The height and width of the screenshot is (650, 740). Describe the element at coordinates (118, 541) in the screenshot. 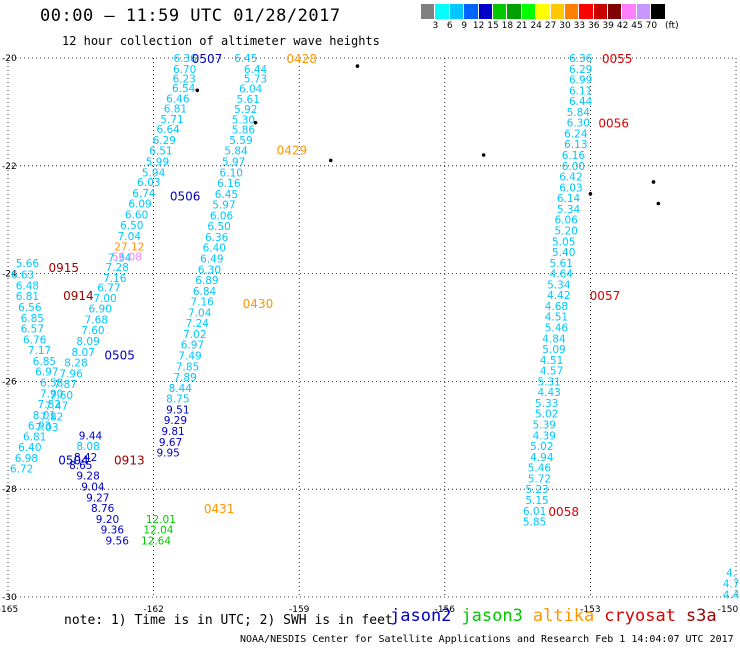

I see `wave-height-value: 9.56` at that location.